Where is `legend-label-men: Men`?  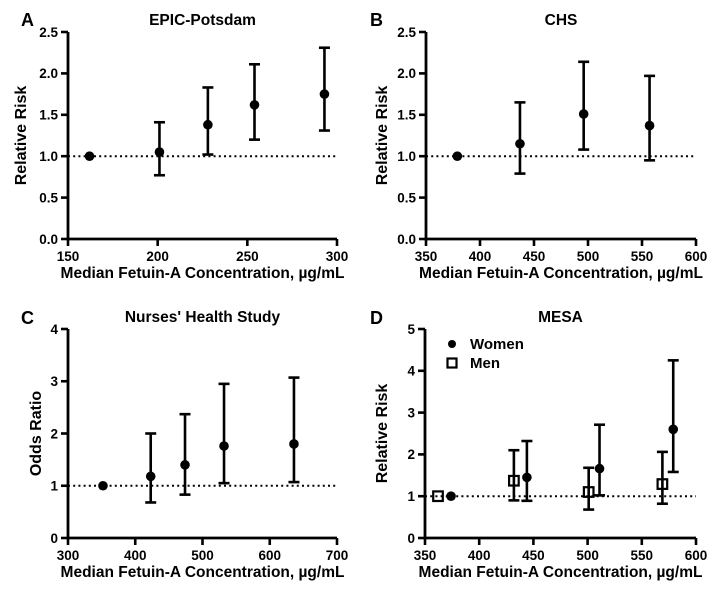
legend-label-men: Men is located at coordinates (485, 363).